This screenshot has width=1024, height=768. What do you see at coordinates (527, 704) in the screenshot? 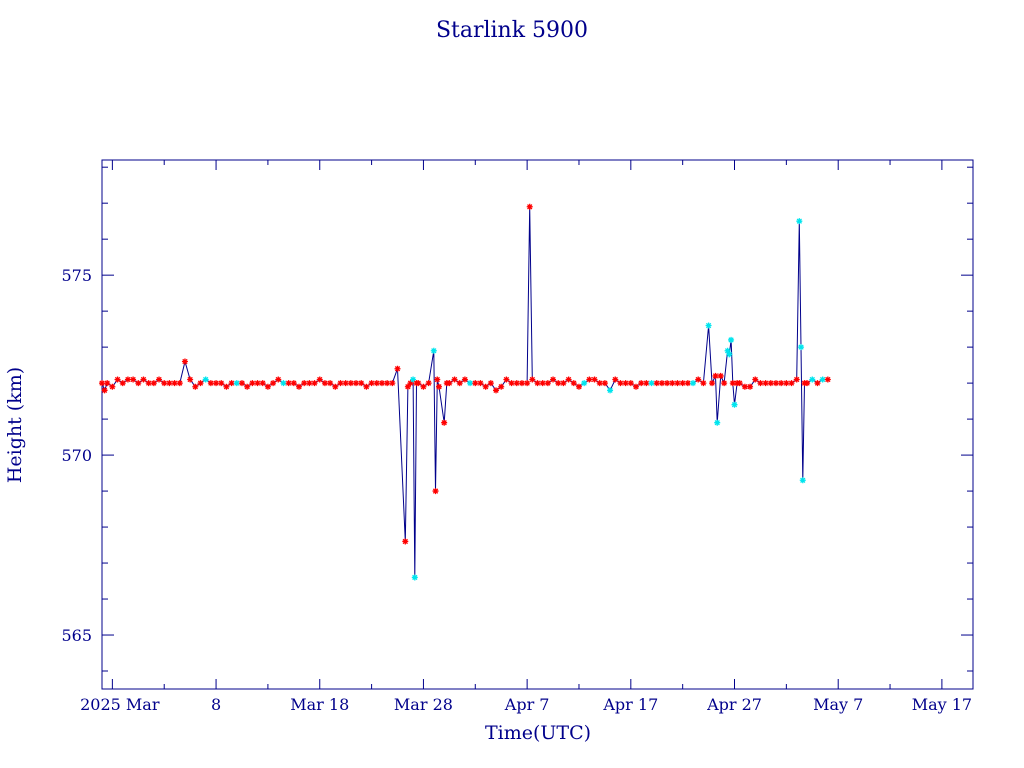
I see `x-tick-label: Apr 7` at bounding box center [527, 704].